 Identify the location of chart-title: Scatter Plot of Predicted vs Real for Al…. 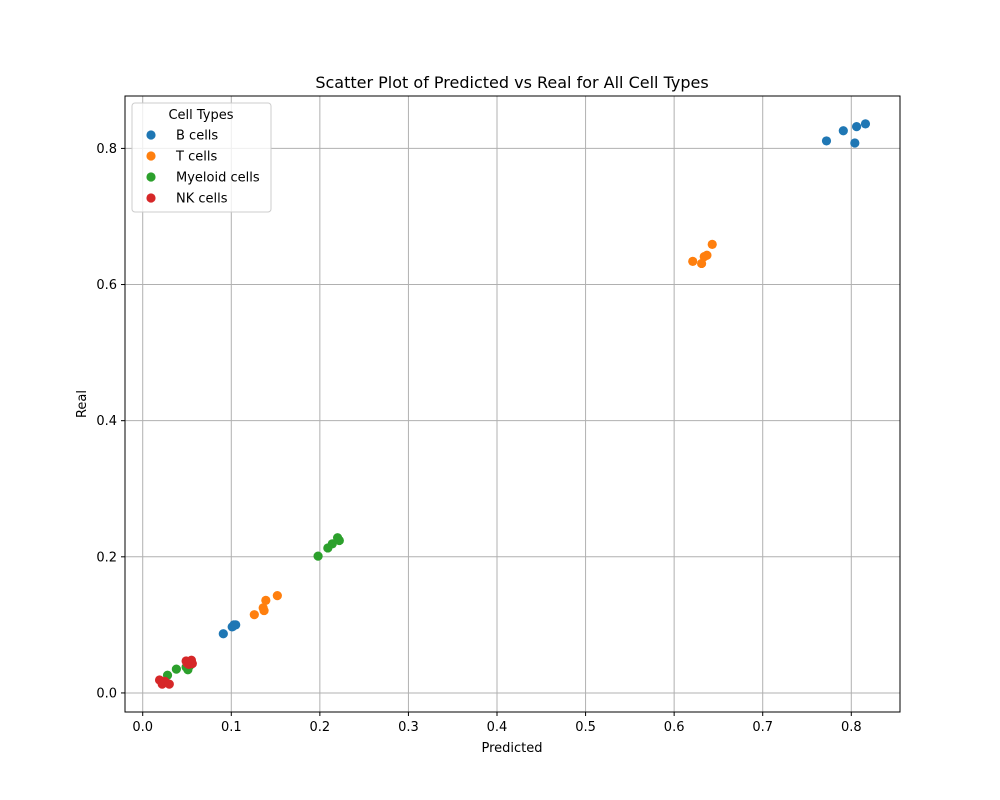
(511, 82).